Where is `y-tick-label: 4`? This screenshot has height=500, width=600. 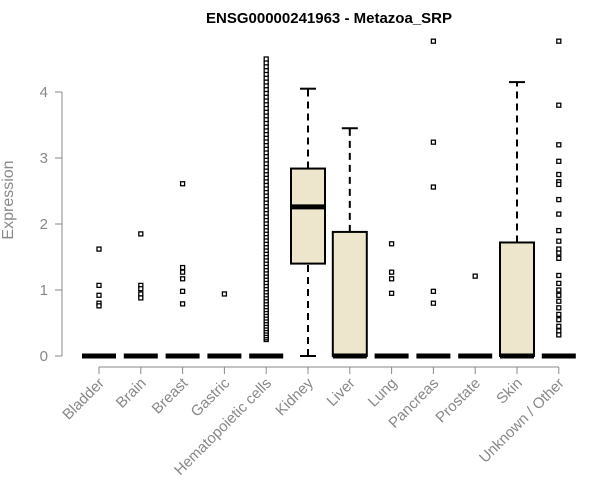 y-tick-label: 4 is located at coordinates (44, 92).